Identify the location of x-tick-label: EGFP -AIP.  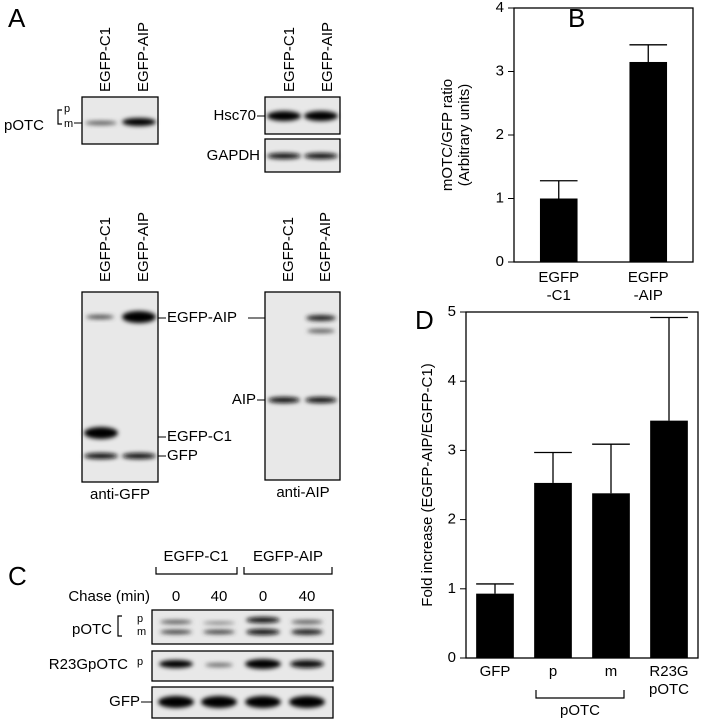
(648, 286).